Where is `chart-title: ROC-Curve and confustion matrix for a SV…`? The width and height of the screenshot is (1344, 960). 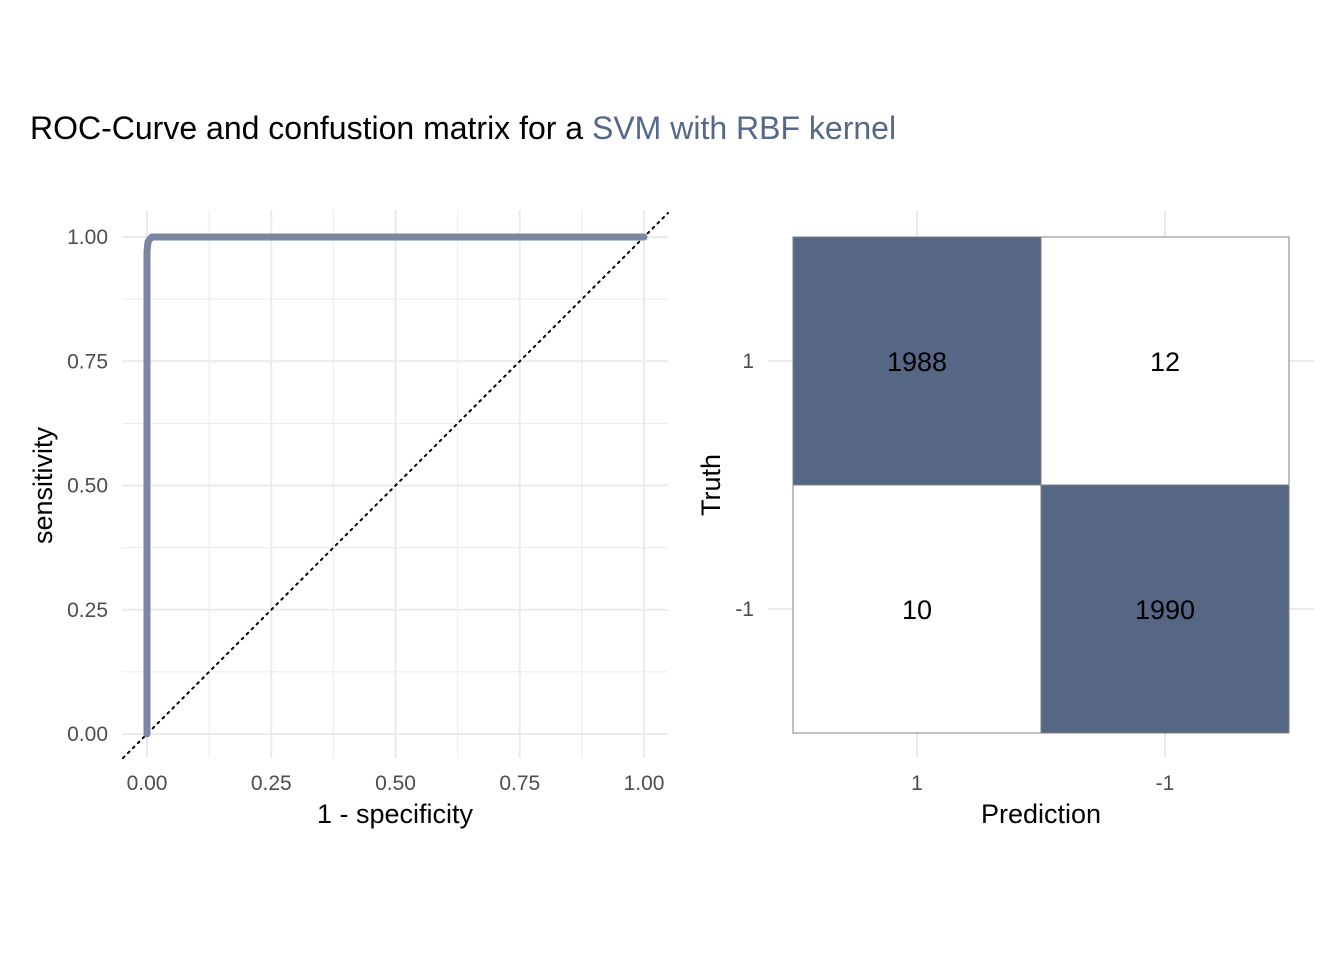
chart-title: ROC-Curve and confustion matrix for a SV… is located at coordinates (463, 128).